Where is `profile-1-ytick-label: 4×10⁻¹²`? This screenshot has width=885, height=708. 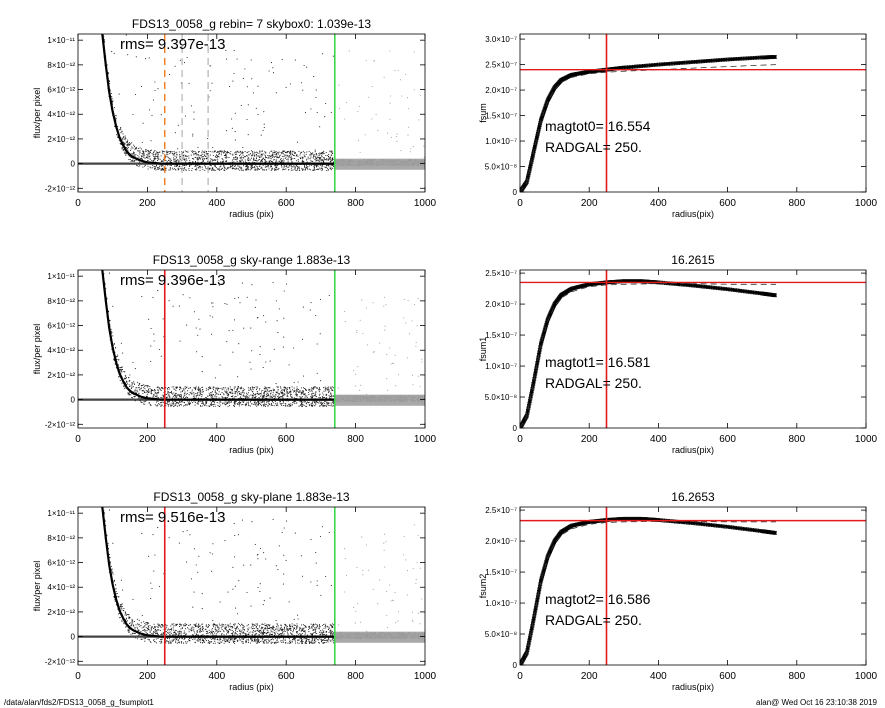 profile-1-ytick-label: 4×10⁻¹² is located at coordinates (61, 114).